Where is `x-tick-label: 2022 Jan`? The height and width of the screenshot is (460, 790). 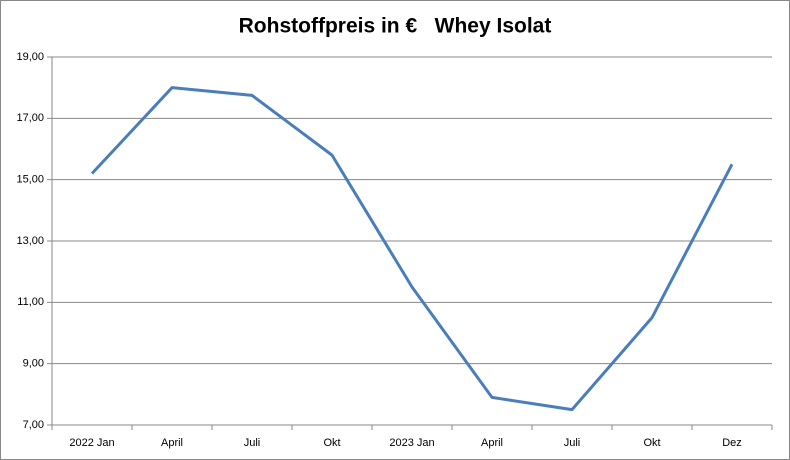 x-tick-label: 2022 Jan is located at coordinates (91, 443).